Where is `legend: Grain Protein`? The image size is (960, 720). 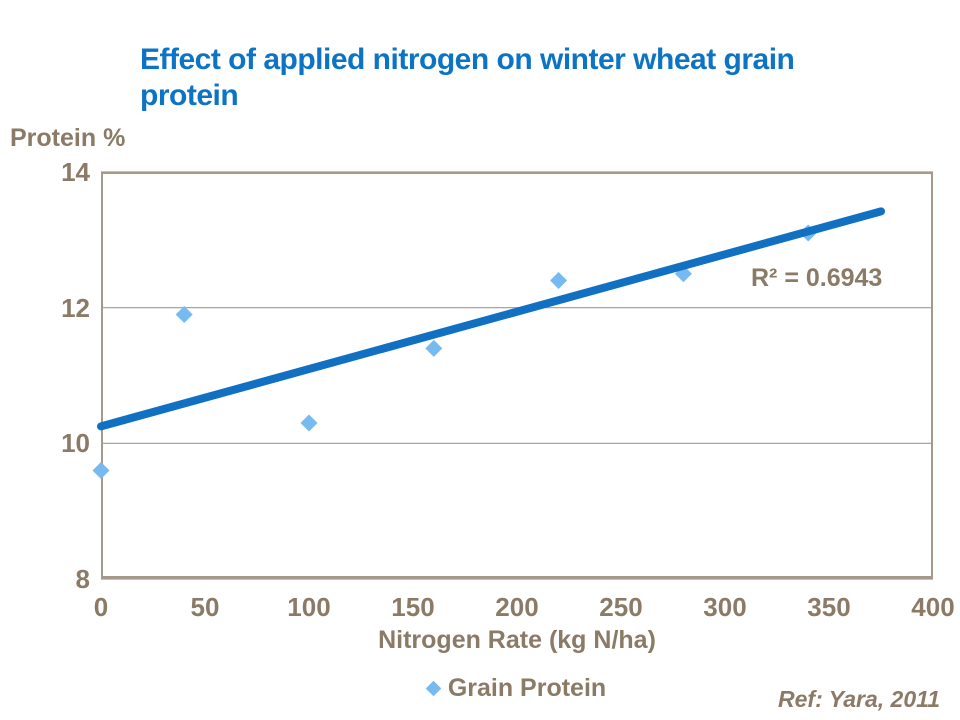 legend: Grain Protein is located at coordinates (517, 688).